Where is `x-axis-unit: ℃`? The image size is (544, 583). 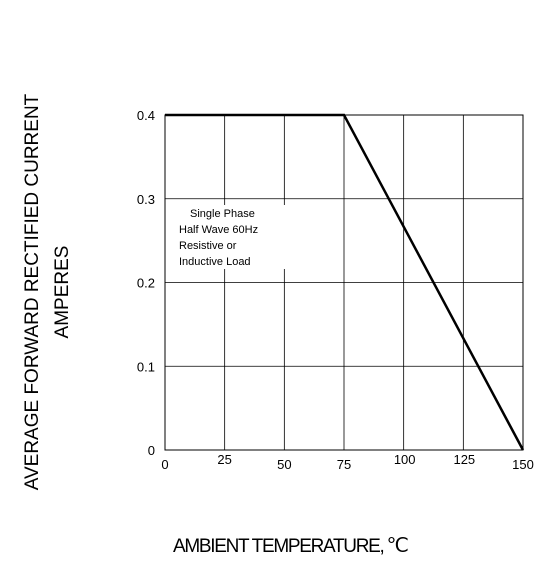 x-axis-unit: ℃ is located at coordinates (397, 546).